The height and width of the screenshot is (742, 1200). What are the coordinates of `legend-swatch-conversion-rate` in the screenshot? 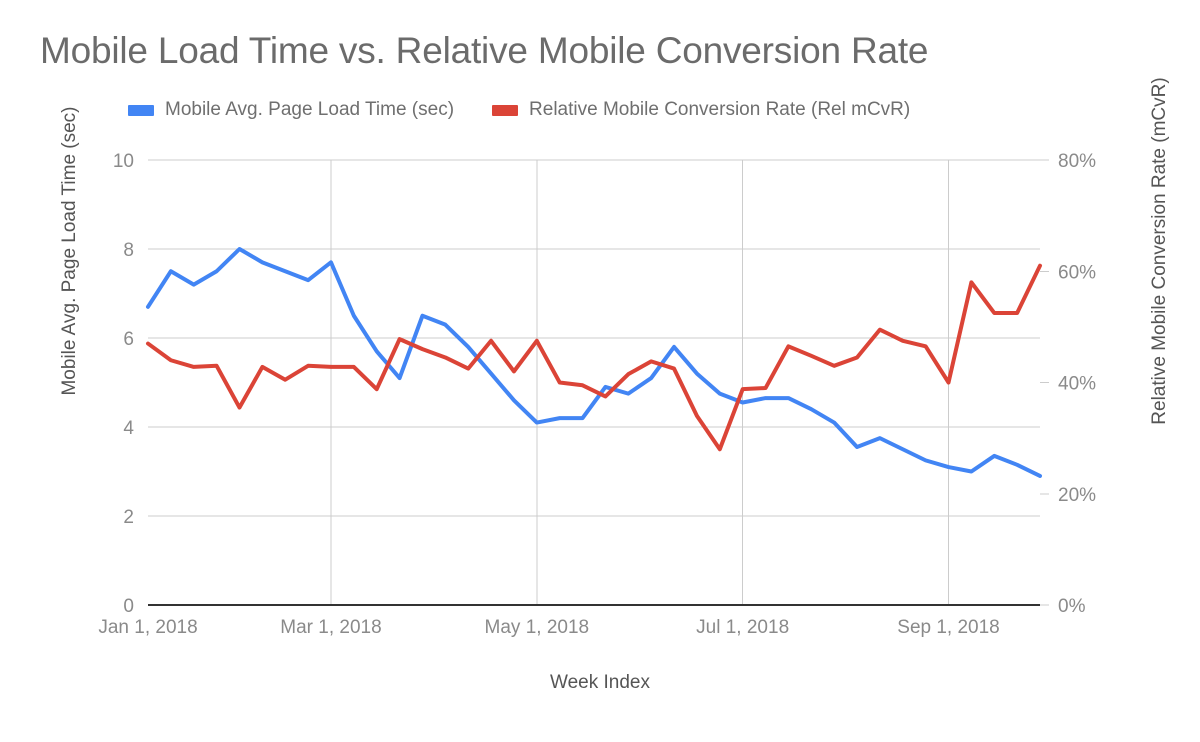 It's located at (505, 110).